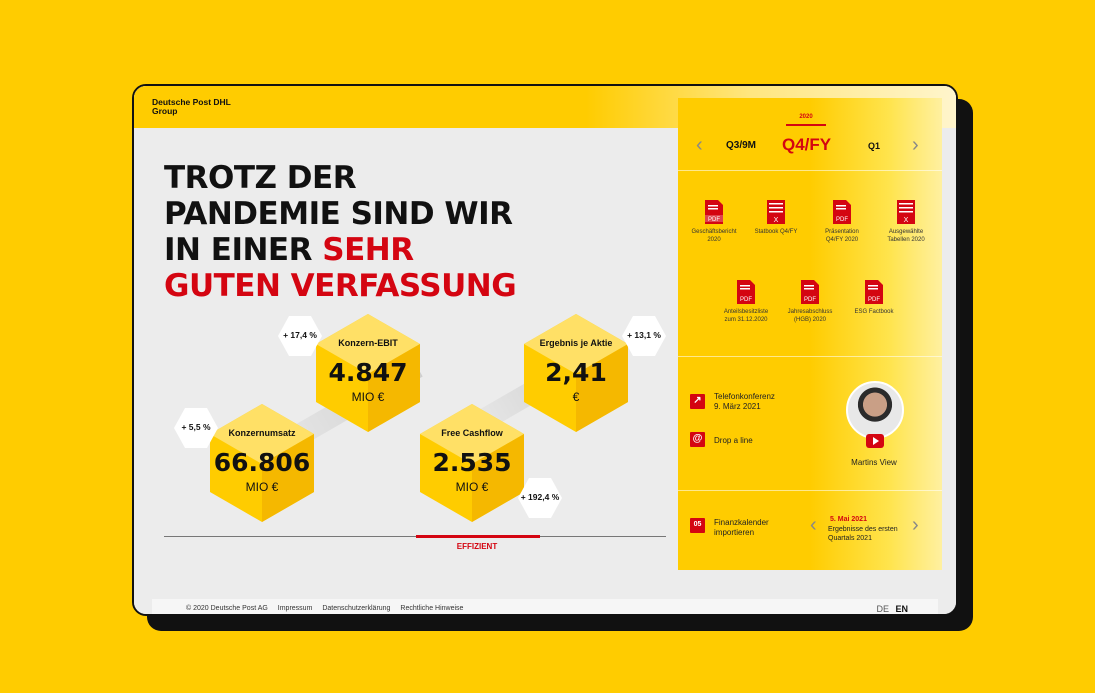 The image size is (1095, 693). I want to click on doc-geschaeftsbericht: PDF Geschäftsbericht 2020, so click(714, 222).